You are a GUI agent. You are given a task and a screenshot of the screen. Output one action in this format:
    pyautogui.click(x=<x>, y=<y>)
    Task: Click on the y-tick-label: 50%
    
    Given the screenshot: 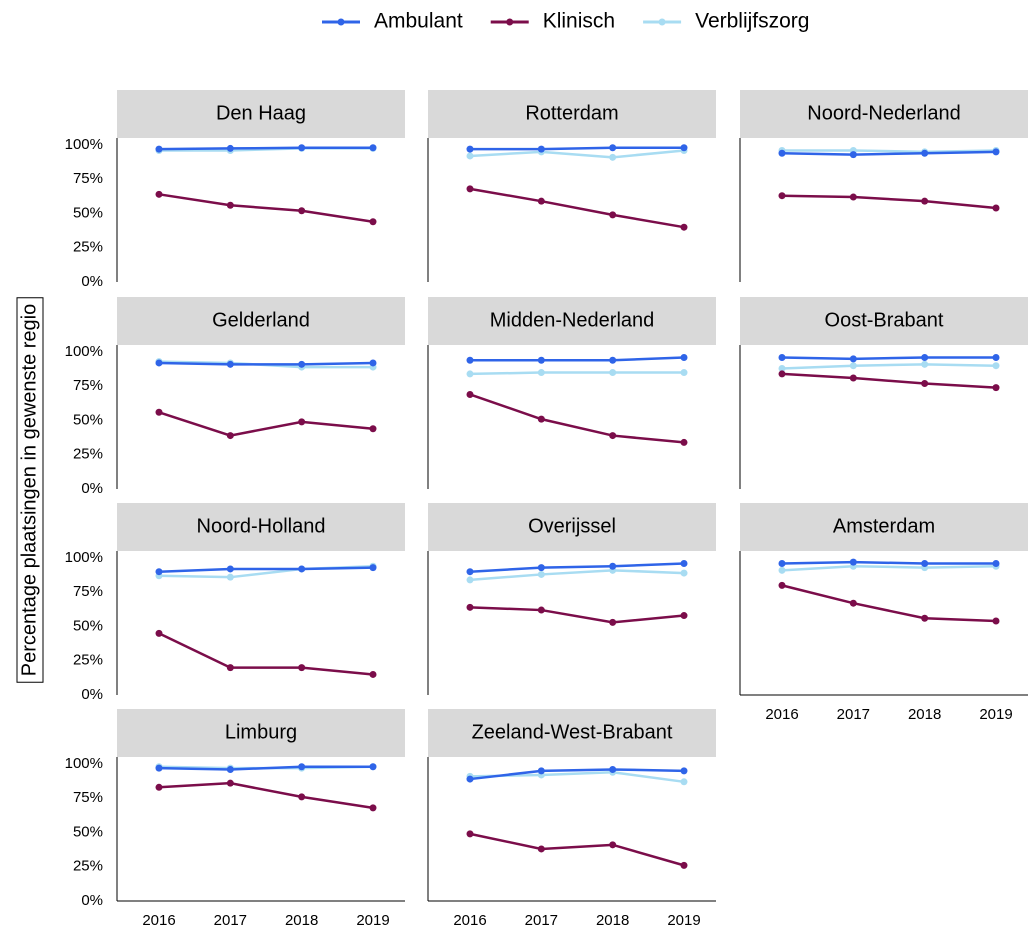 What is the action you would take?
    pyautogui.click(x=88, y=625)
    